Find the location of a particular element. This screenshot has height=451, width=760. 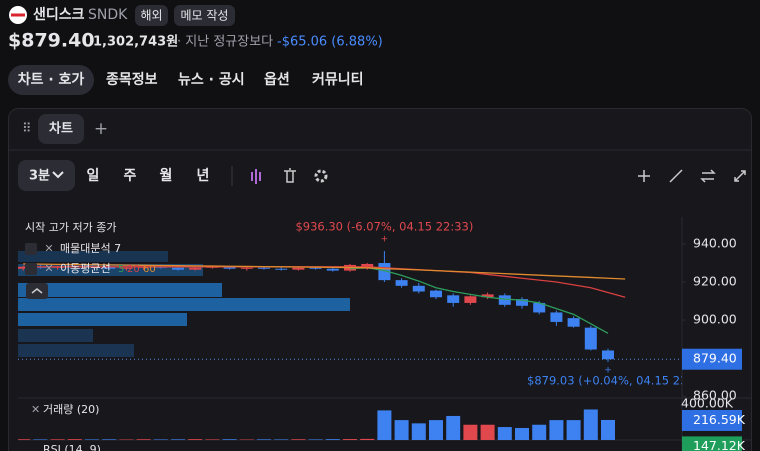

collapse-icon is located at coordinates (37, 291).